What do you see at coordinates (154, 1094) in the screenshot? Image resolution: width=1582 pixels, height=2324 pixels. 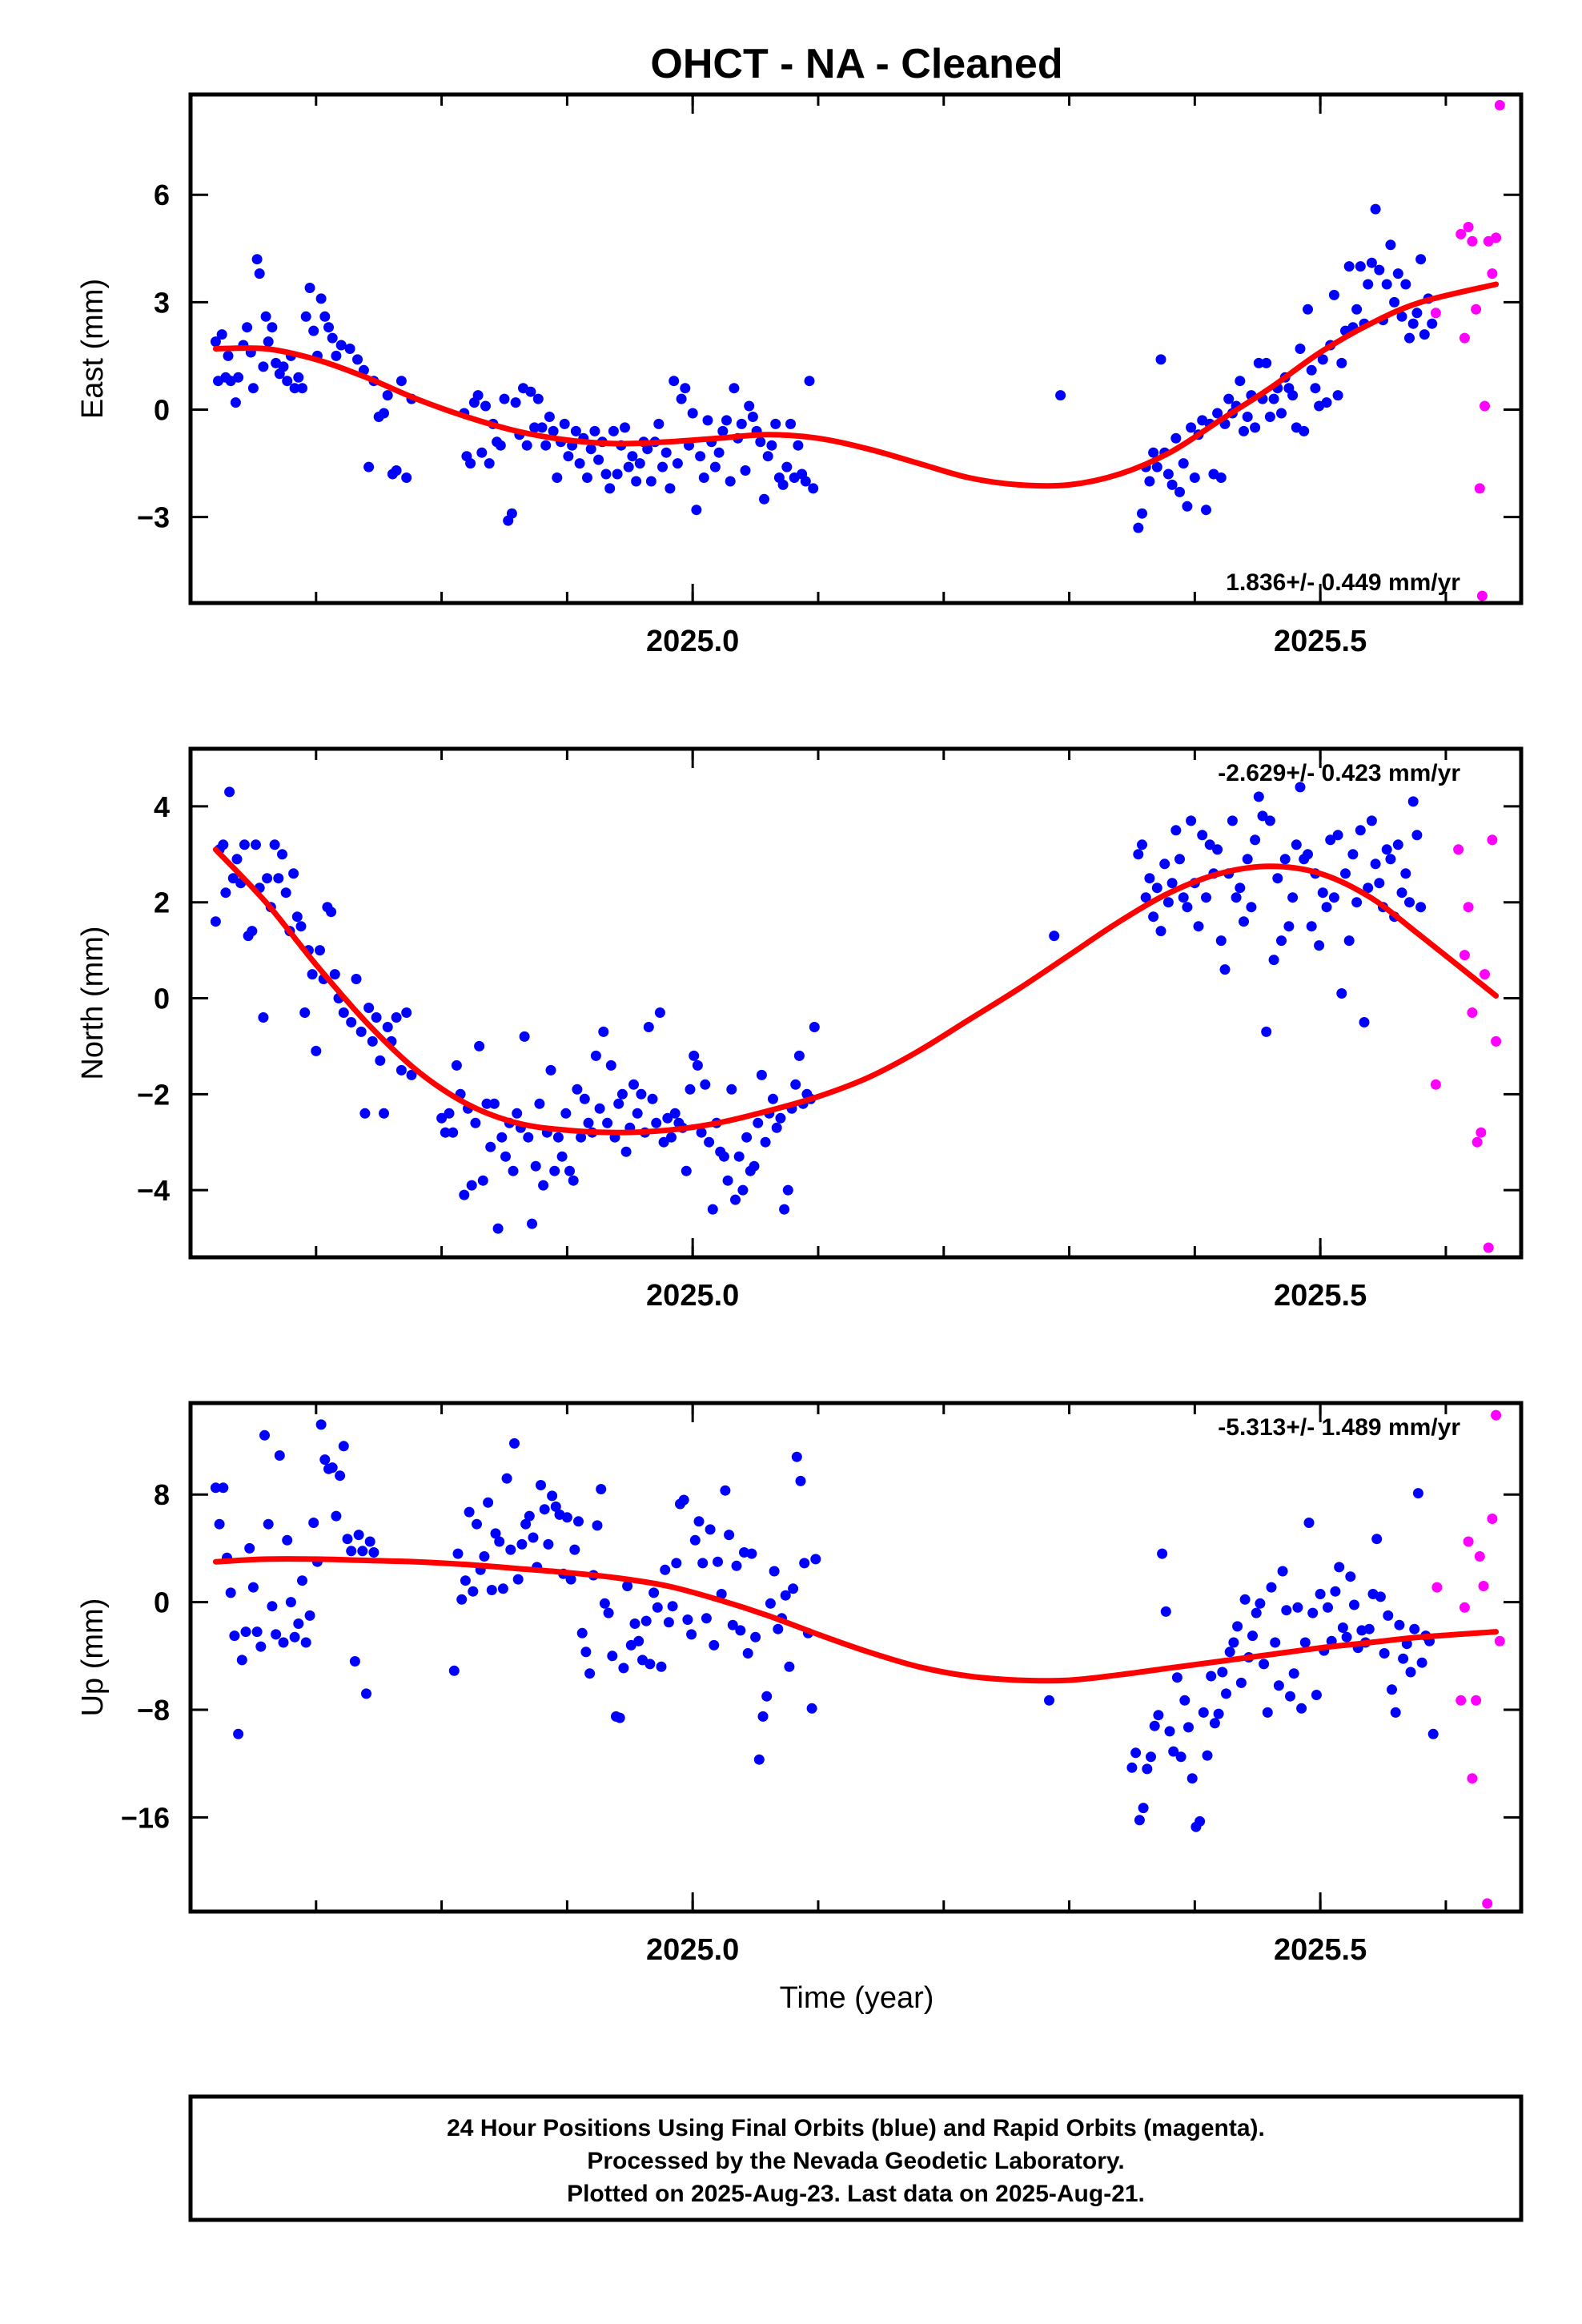 I see `y-tick-label: −2` at bounding box center [154, 1094].